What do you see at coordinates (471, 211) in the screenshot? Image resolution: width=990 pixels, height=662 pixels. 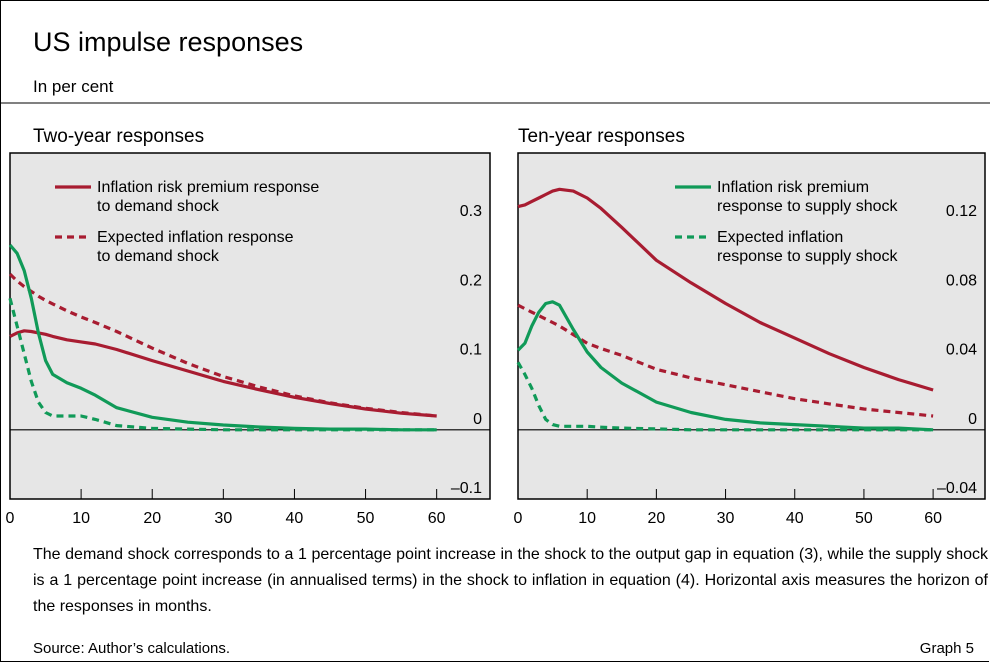 I see `y-tick-label: 0.3` at bounding box center [471, 211].